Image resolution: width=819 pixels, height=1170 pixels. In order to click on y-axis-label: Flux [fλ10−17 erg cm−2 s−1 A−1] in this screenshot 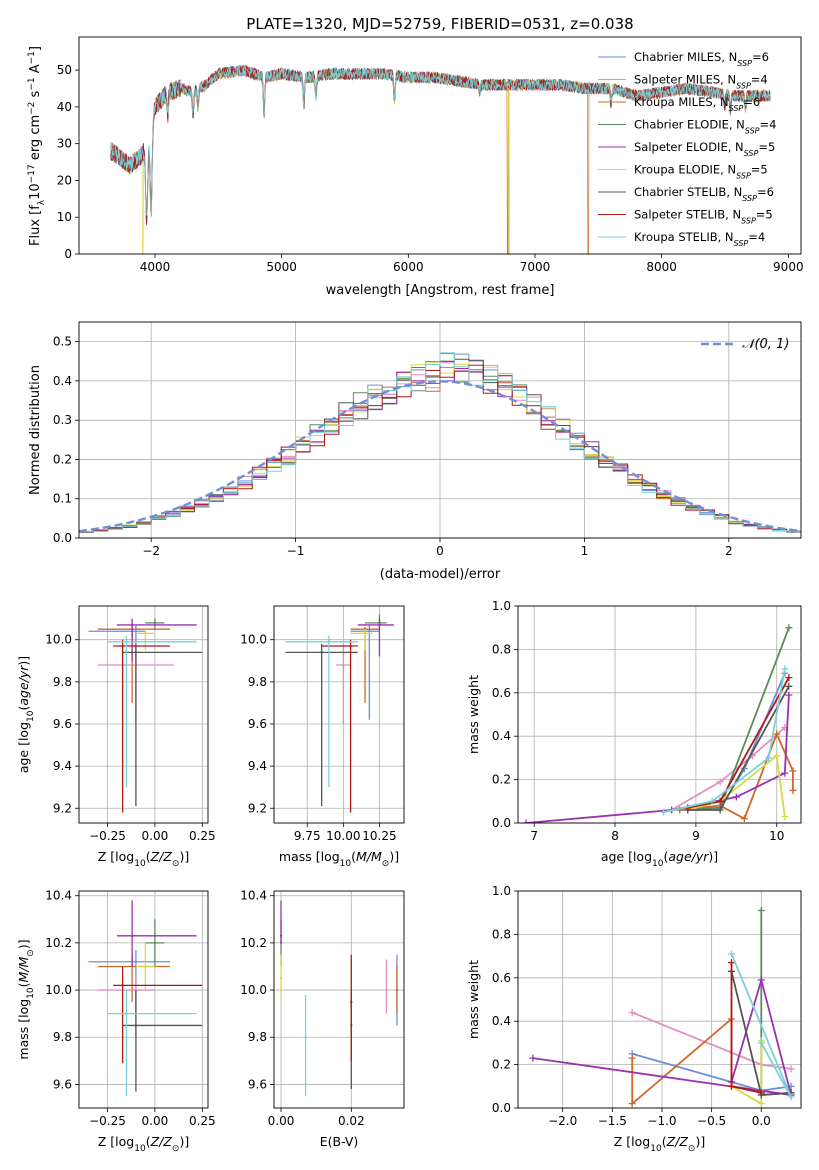, I will do `click(37, 146)`.